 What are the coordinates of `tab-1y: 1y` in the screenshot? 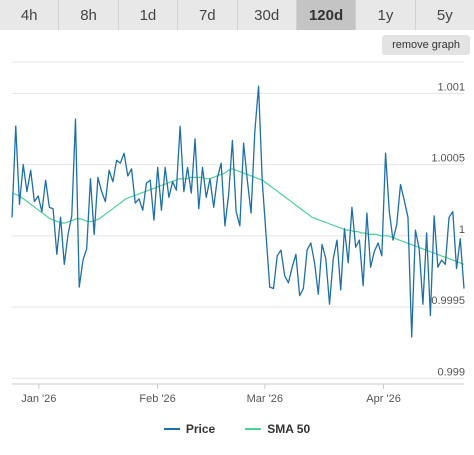 It's located at (386, 15).